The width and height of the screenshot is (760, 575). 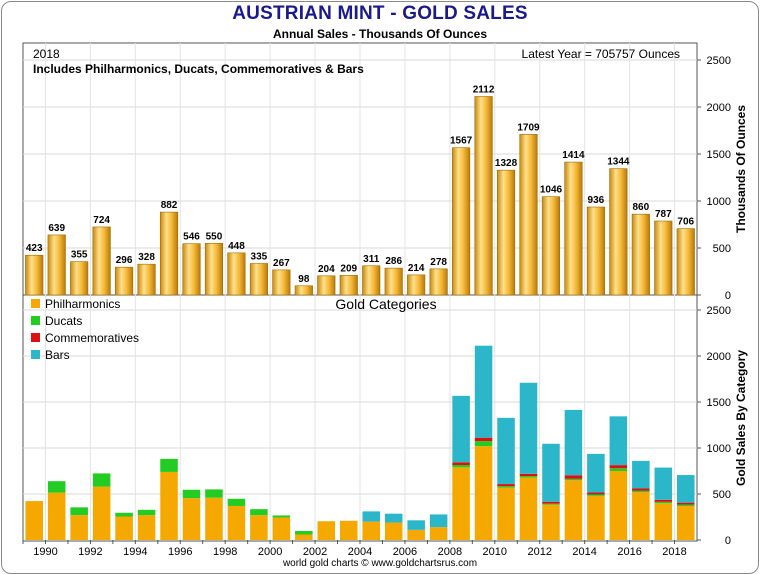 What do you see at coordinates (551, 190) in the screenshot?
I see `annual-sales-value-label: 1046` at bounding box center [551, 190].